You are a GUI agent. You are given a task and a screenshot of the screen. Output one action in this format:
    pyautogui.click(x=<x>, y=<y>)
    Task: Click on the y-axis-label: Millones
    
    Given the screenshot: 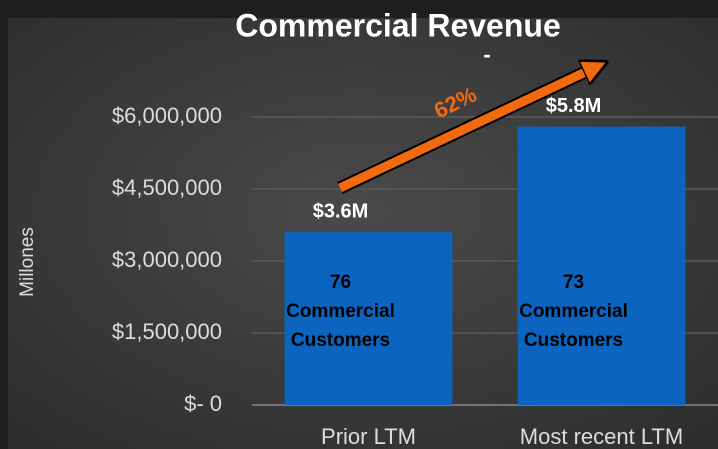 What is the action you would take?
    pyautogui.click(x=27, y=262)
    